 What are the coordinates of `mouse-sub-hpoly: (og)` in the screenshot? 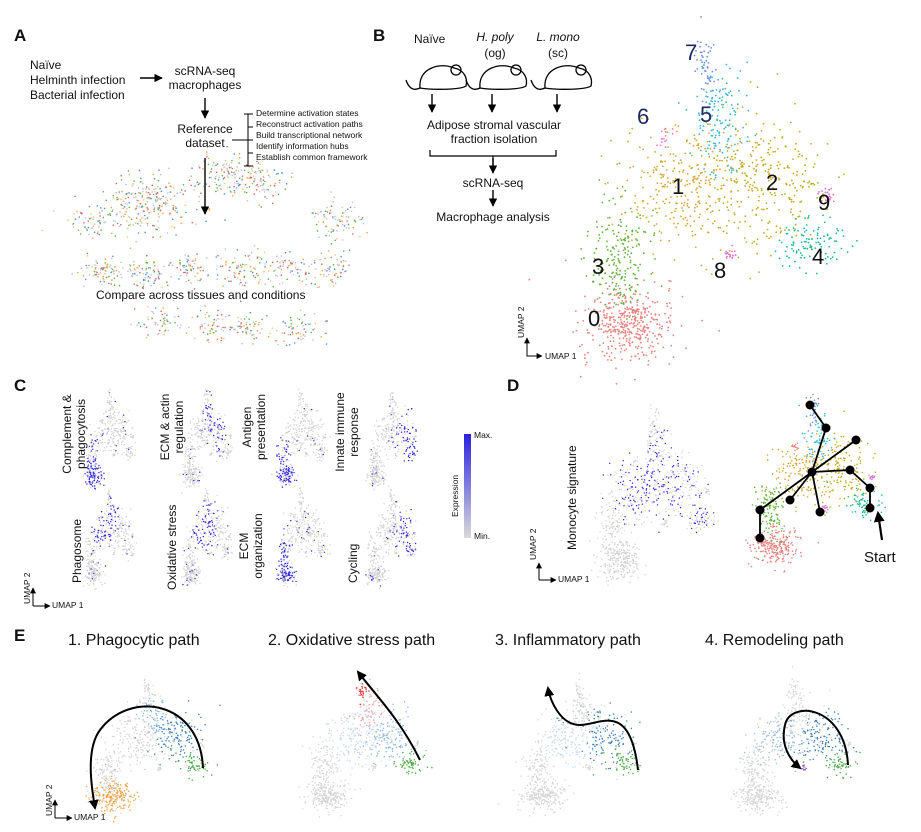 It's located at (495, 53).